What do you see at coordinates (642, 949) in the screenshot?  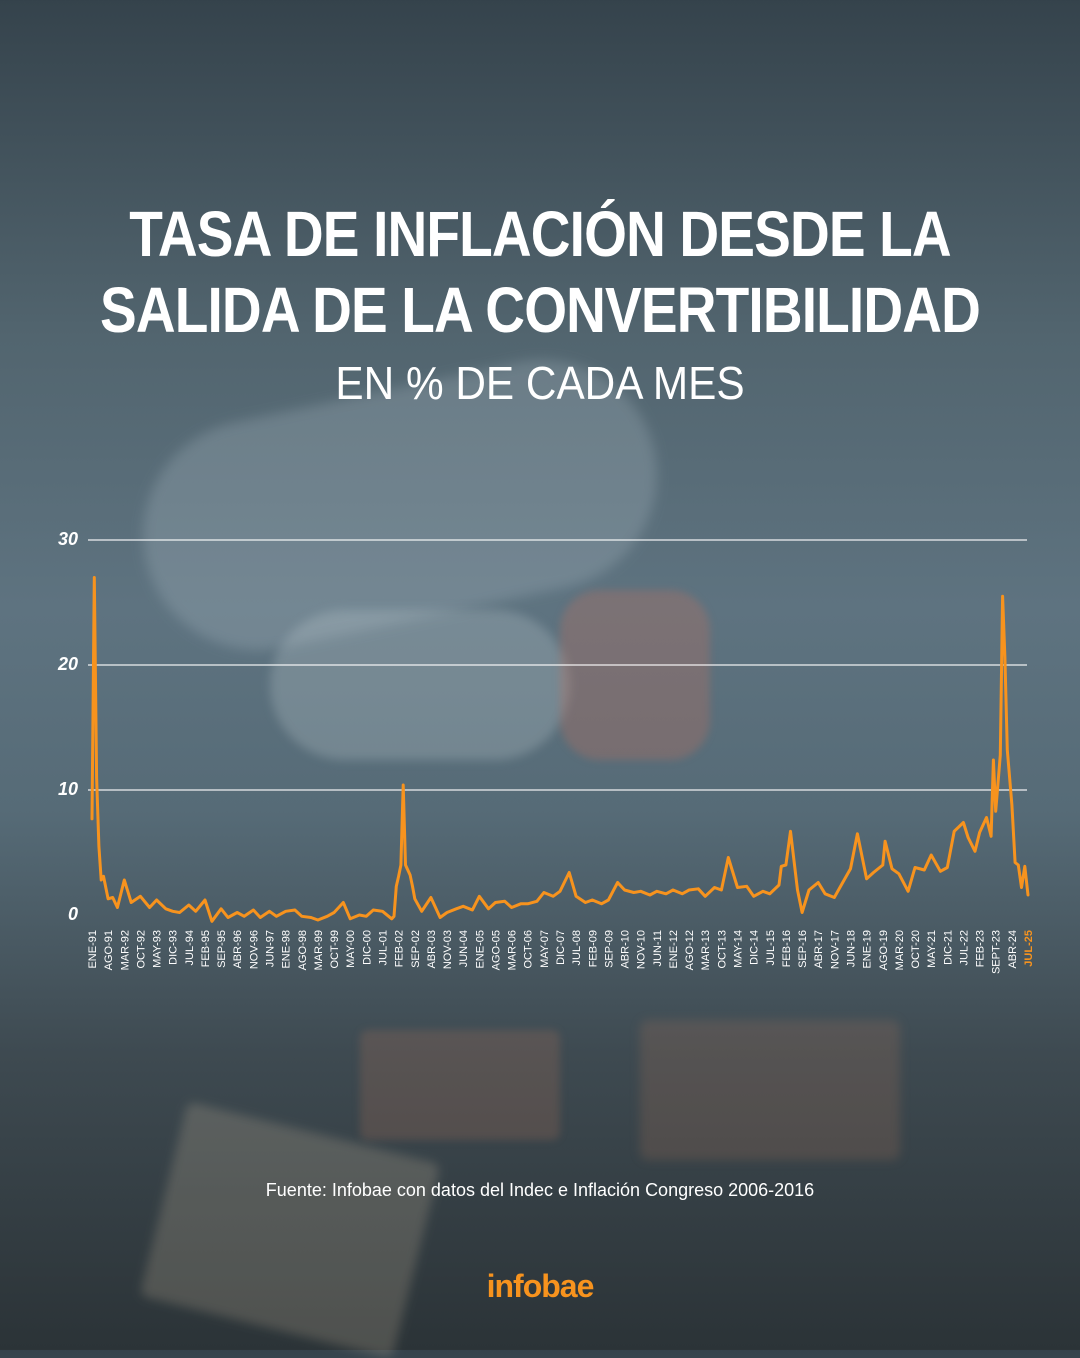 I see `x-tick-label: NOV-10` at bounding box center [642, 949].